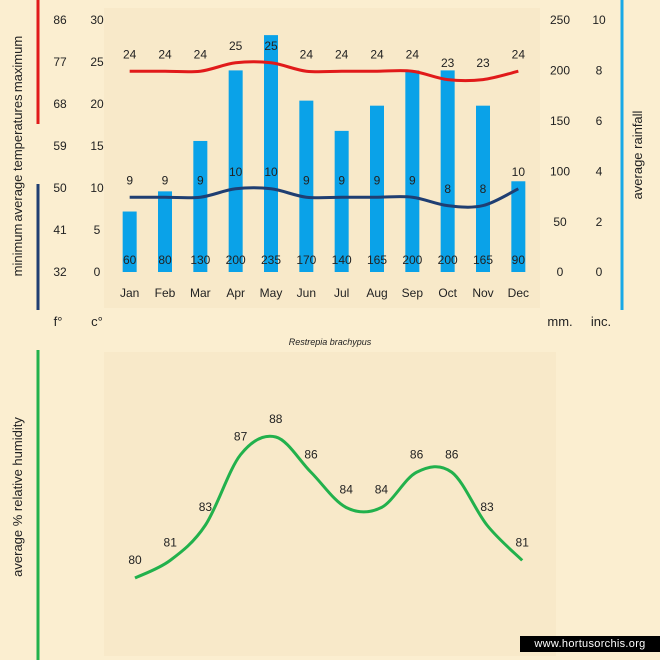 The image size is (660, 660). I want to click on axis-in-tick: 8, so click(599, 71).